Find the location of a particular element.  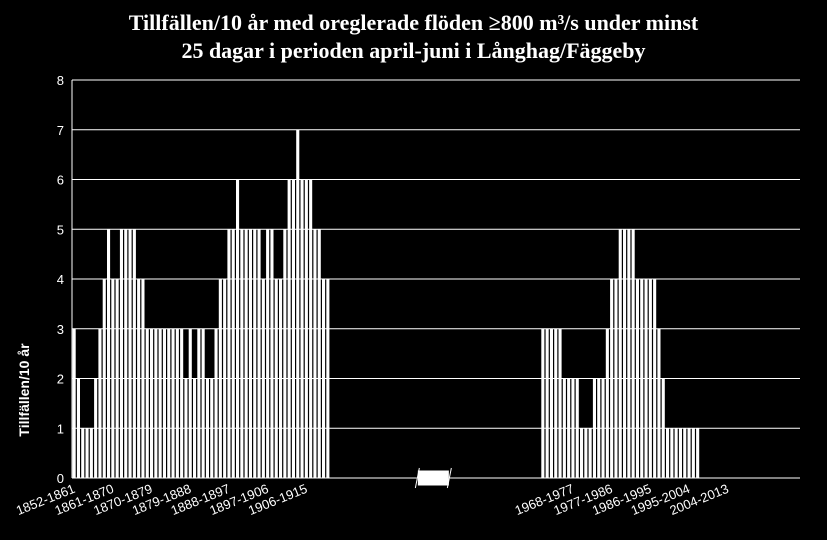

bar-1994-2003 is located at coordinates (685, 453).